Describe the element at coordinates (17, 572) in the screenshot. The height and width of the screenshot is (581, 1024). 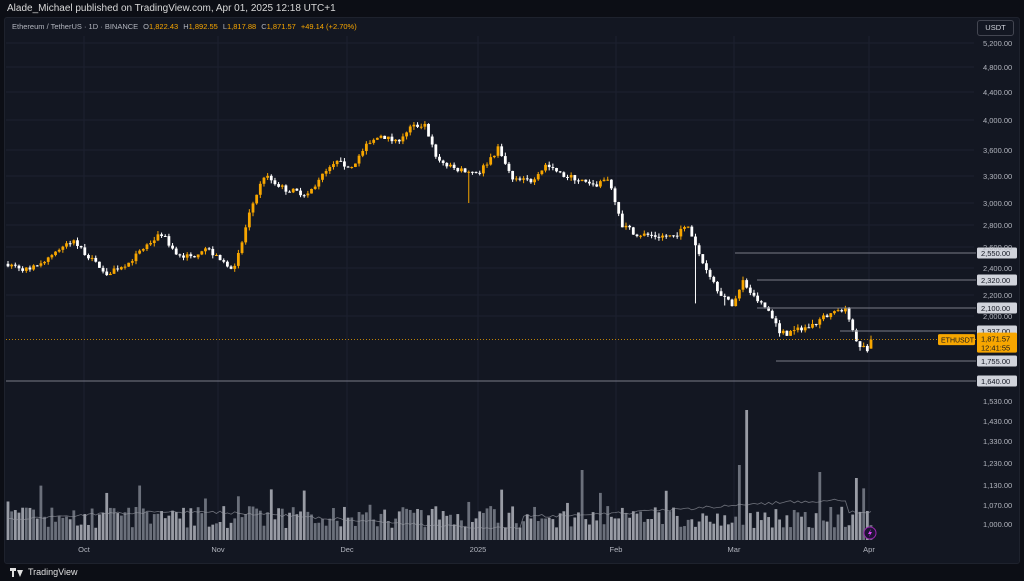
I see `tradingview-logo-icon` at that location.